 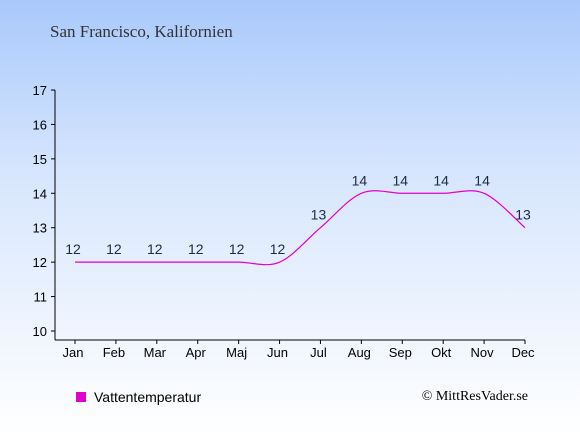 What do you see at coordinates (40, 331) in the screenshot?
I see `y-tick-label: 10` at bounding box center [40, 331].